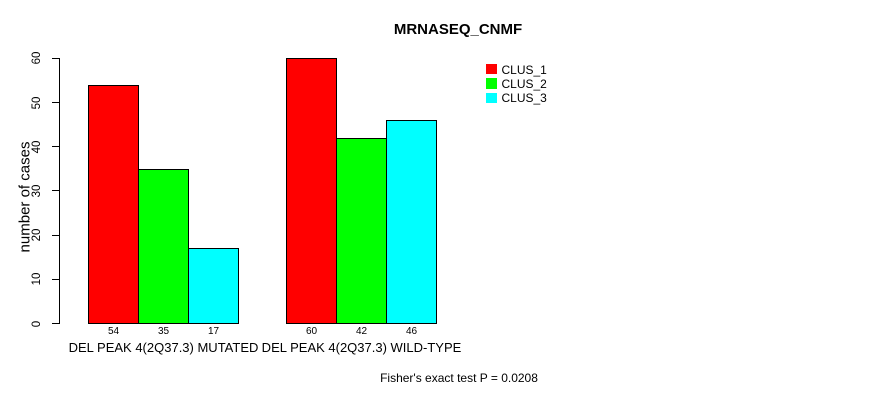  I want to click on y-axis-tick-label: 40, so click(37, 147).